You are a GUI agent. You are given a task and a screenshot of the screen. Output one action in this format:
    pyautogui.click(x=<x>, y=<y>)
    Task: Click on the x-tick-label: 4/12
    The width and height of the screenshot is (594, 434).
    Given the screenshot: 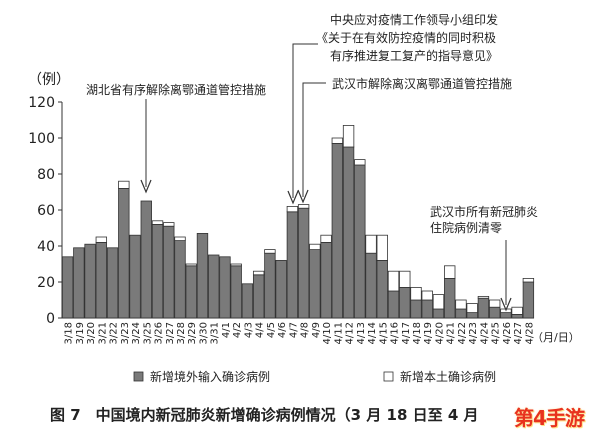 What is the action you would take?
    pyautogui.click(x=350, y=333)
    